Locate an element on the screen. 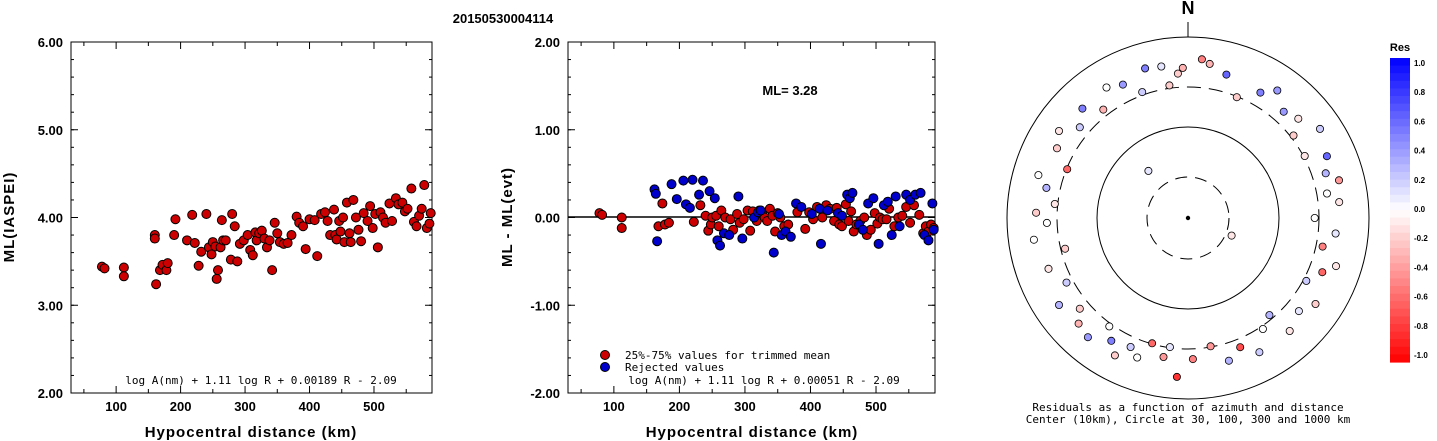  figure-title: 20150530004114 is located at coordinates (503, 18).